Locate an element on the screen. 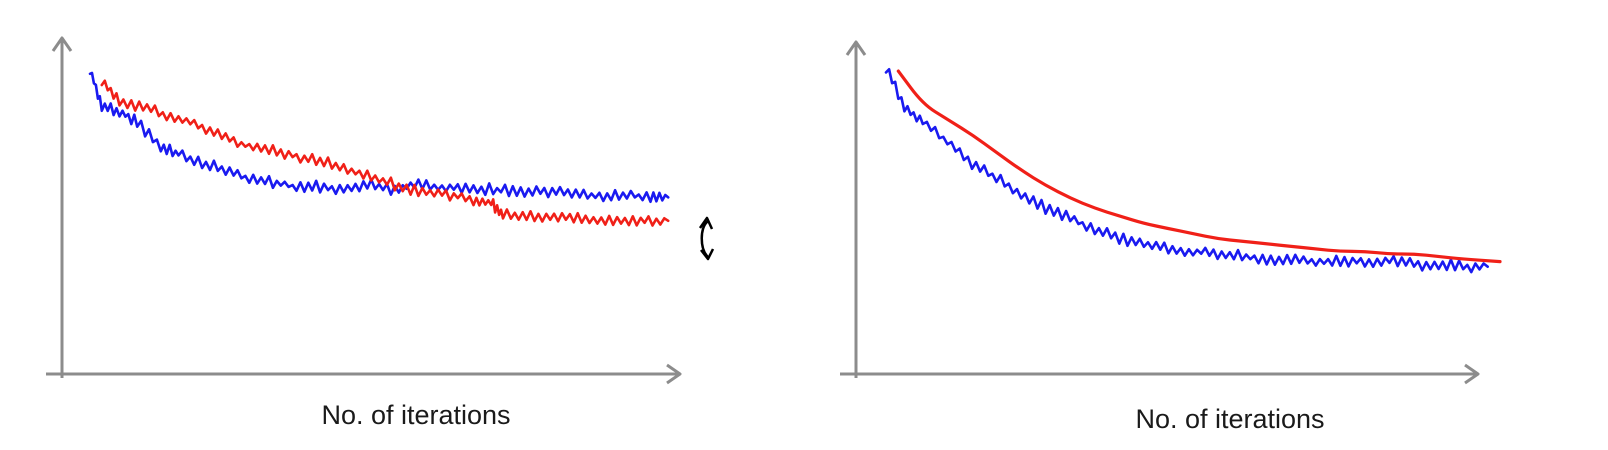 The width and height of the screenshot is (1608, 450). x-axis-label-right: No. of iterations is located at coordinates (1230, 419).